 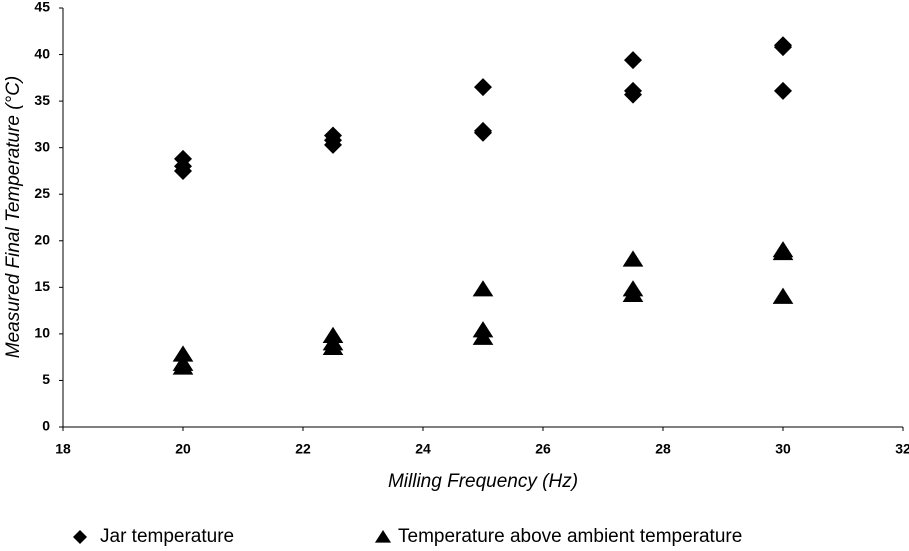 I want to click on y-tick-label: 5, so click(x=46, y=379).